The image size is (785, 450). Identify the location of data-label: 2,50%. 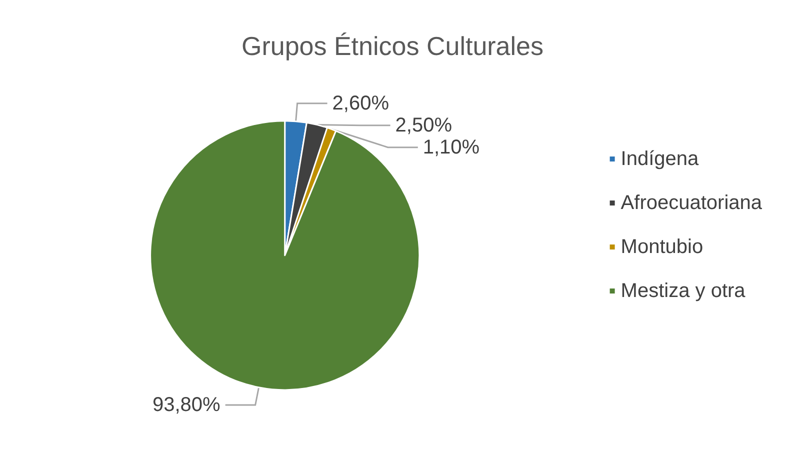
(423, 125).